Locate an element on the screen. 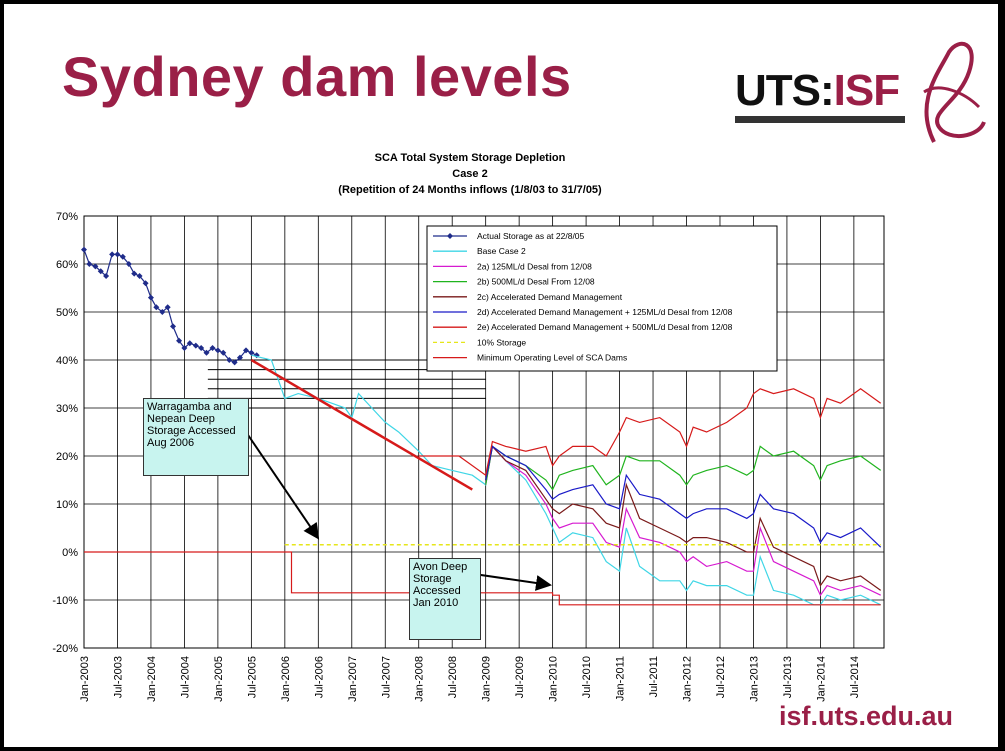 The height and width of the screenshot is (751, 1005). x-tick-label: Jan-2010 is located at coordinates (554, 679).